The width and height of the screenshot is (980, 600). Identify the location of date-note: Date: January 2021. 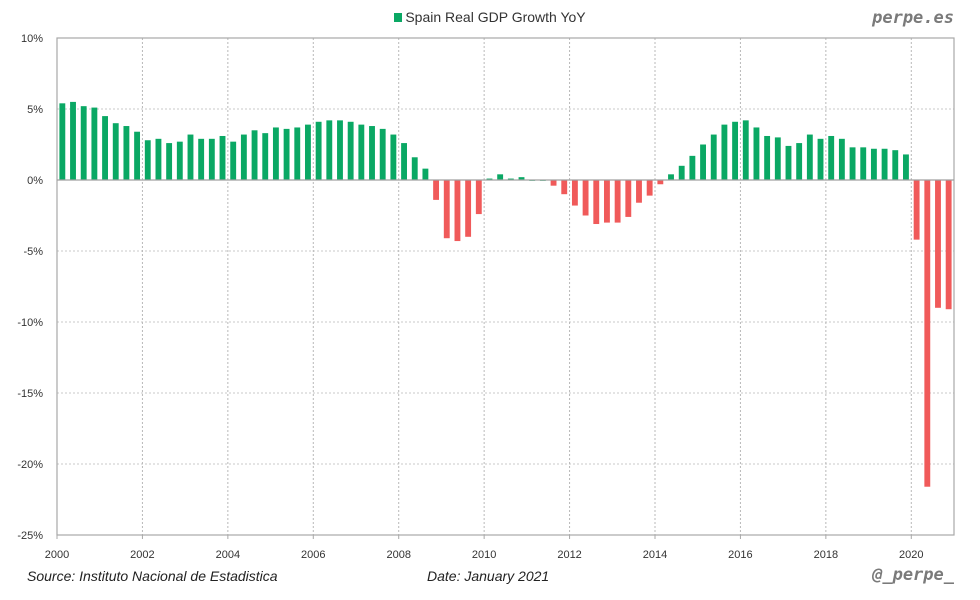
(488, 576).